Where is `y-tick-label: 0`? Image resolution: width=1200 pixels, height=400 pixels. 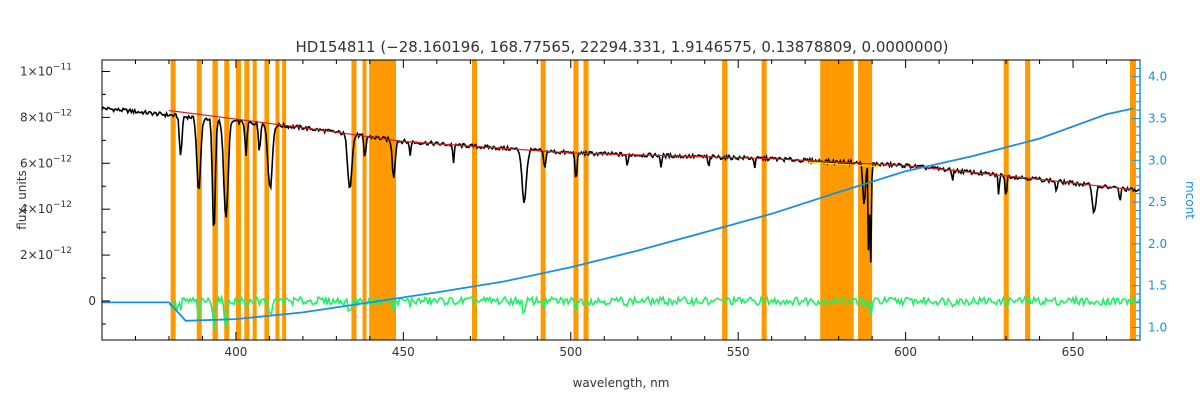 y-tick-label: 0 is located at coordinates (92, 301).